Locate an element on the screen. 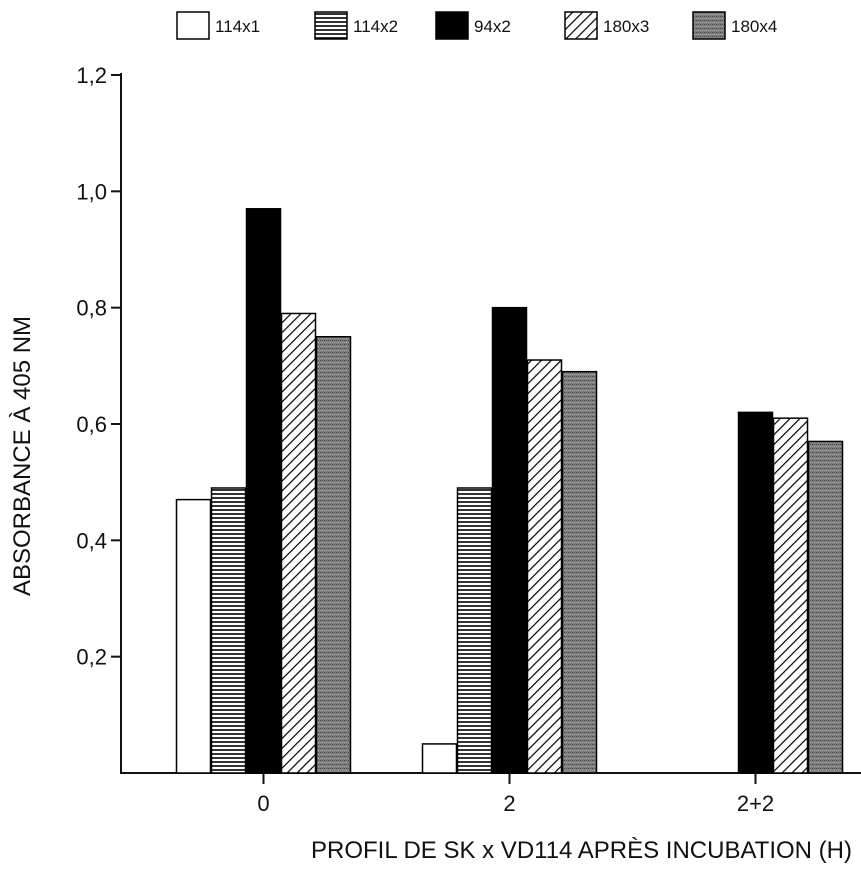 The width and height of the screenshot is (861, 871). y-axis-title: ABSORBANCE À 405 NM is located at coordinates (22, 456).